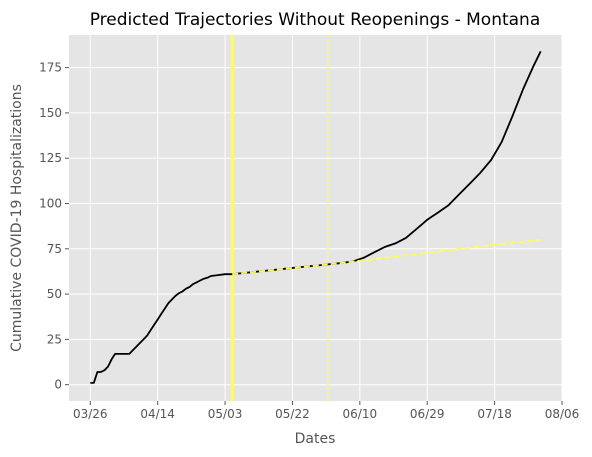 Image resolution: width=592 pixels, height=457 pixels. I want to click on x-axis-title: Dates, so click(315, 439).